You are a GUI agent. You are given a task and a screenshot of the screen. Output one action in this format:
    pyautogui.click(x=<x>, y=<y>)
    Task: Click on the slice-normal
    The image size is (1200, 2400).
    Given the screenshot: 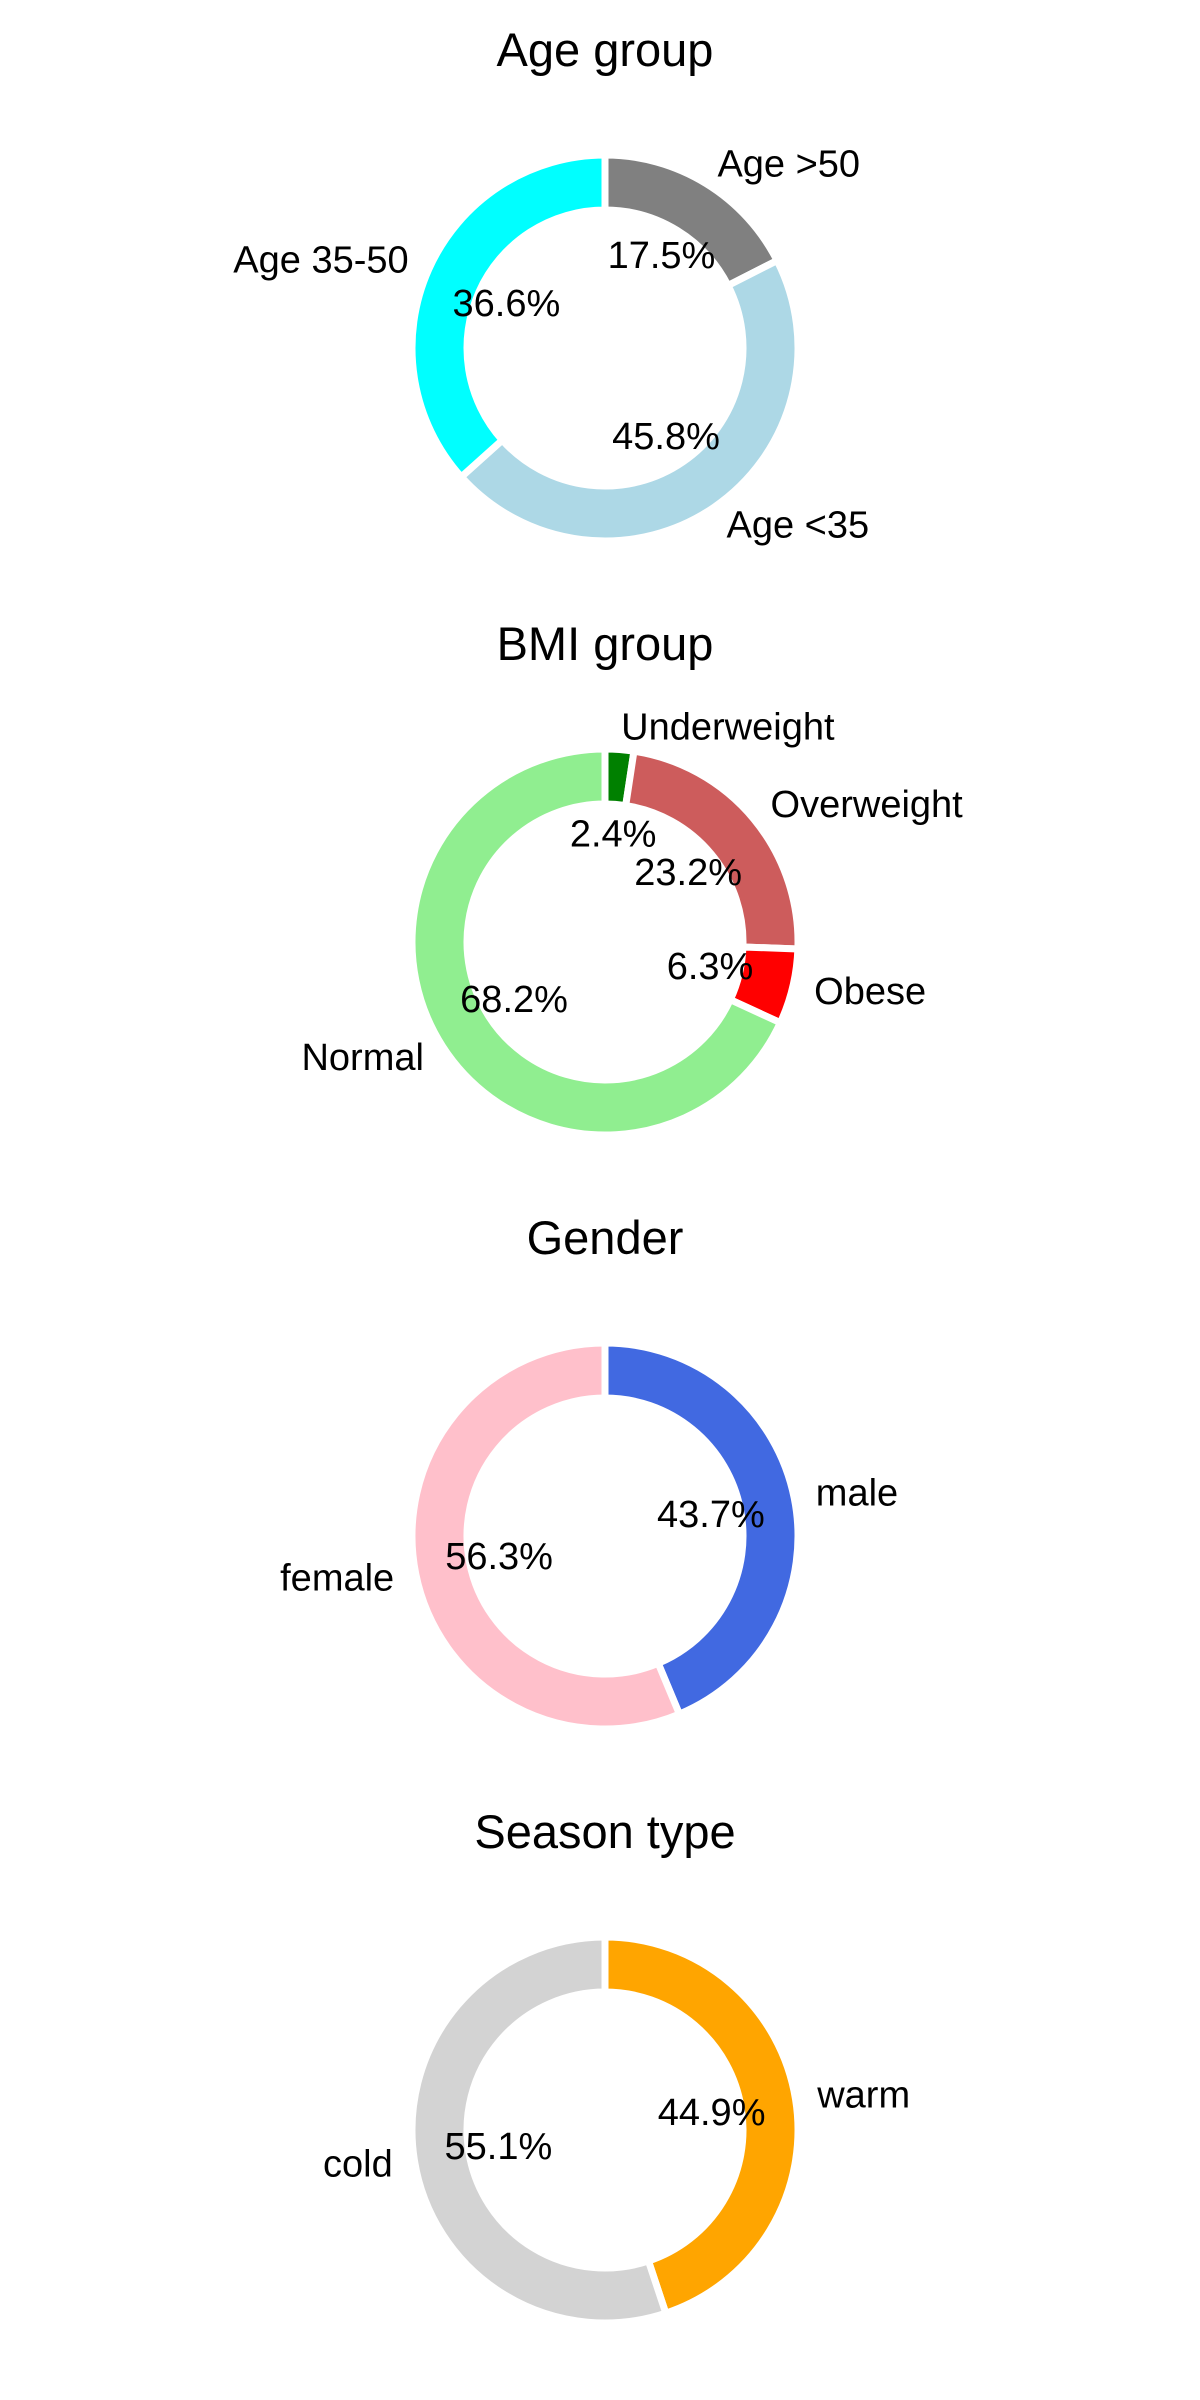 What is the action you would take?
    pyautogui.click(x=596, y=942)
    